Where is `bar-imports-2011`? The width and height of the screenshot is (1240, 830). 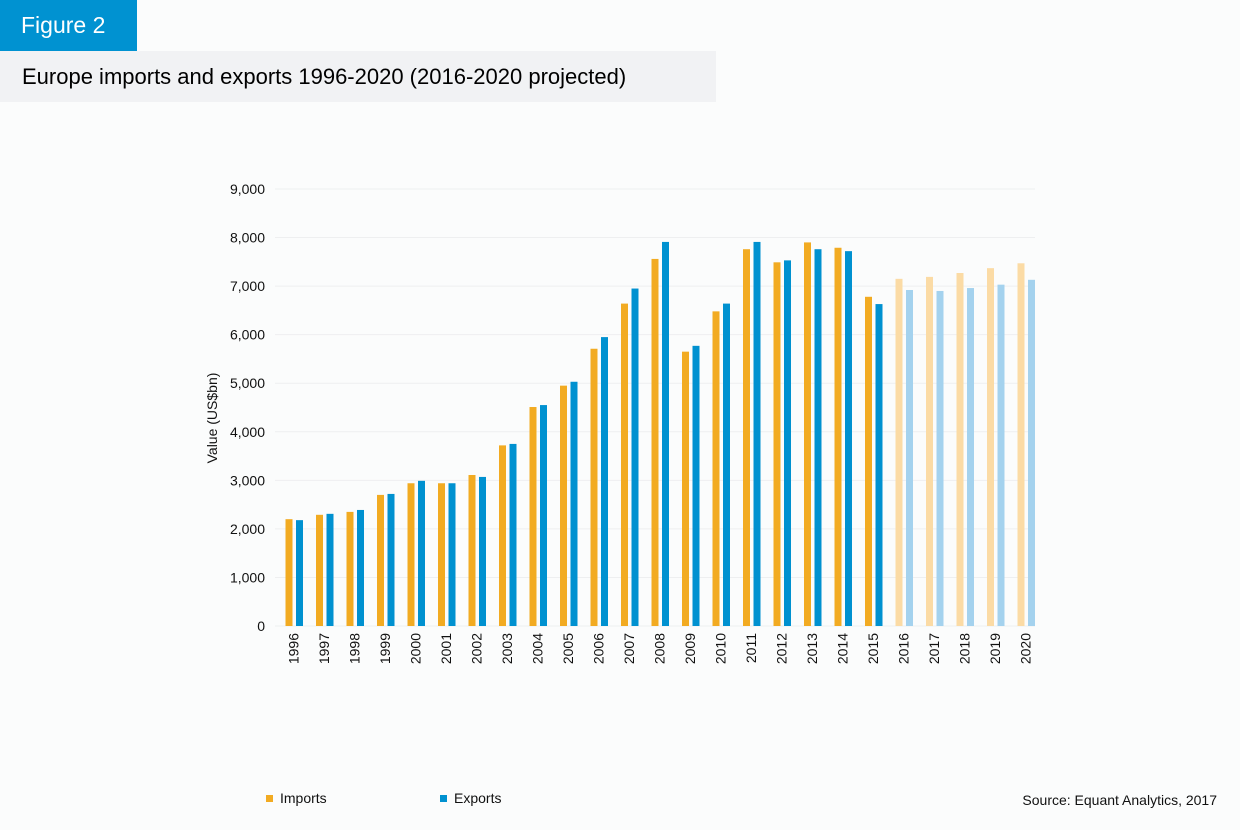
bar-imports-2011 is located at coordinates (746, 437).